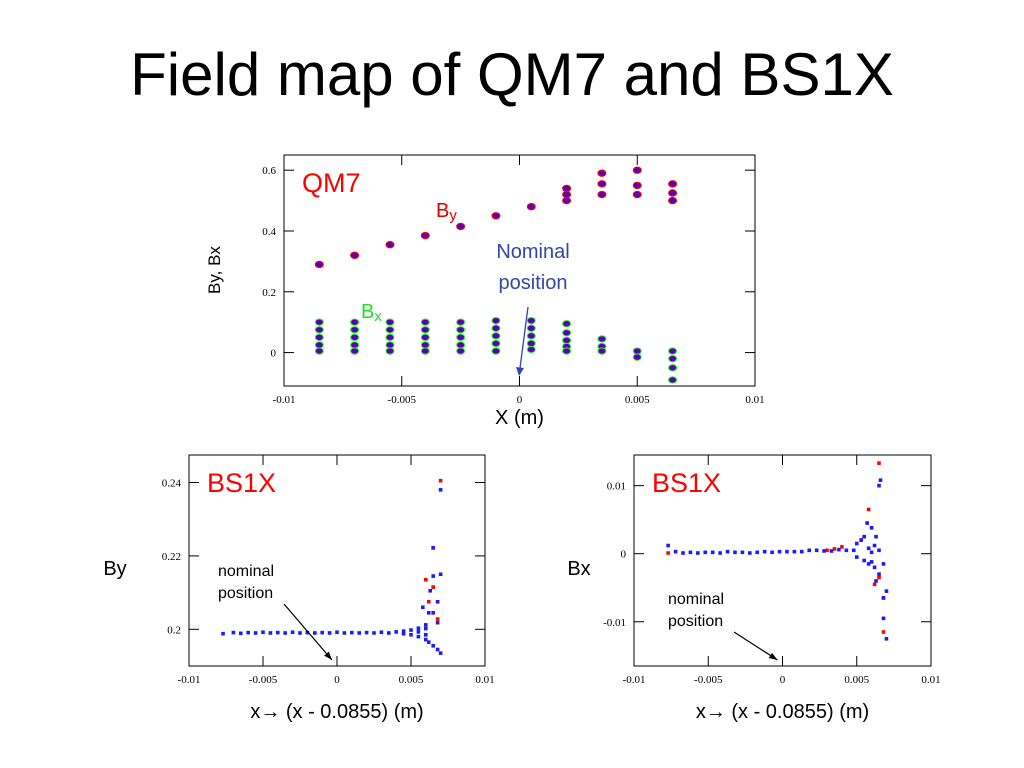 The height and width of the screenshot is (768, 1024). I want to click on x-axis-label: x→ (x - 0.0855) (m), so click(336, 712).